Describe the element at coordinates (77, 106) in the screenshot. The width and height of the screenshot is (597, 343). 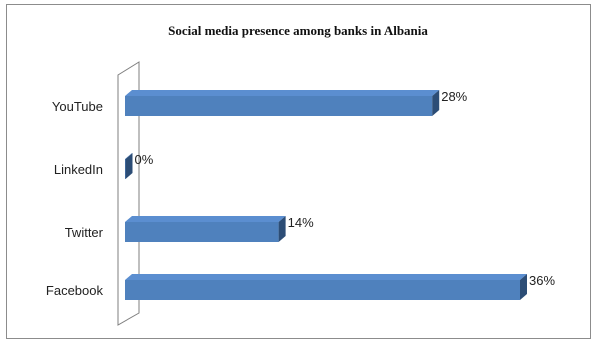
I see `category-label-youtube: YouTube` at that location.